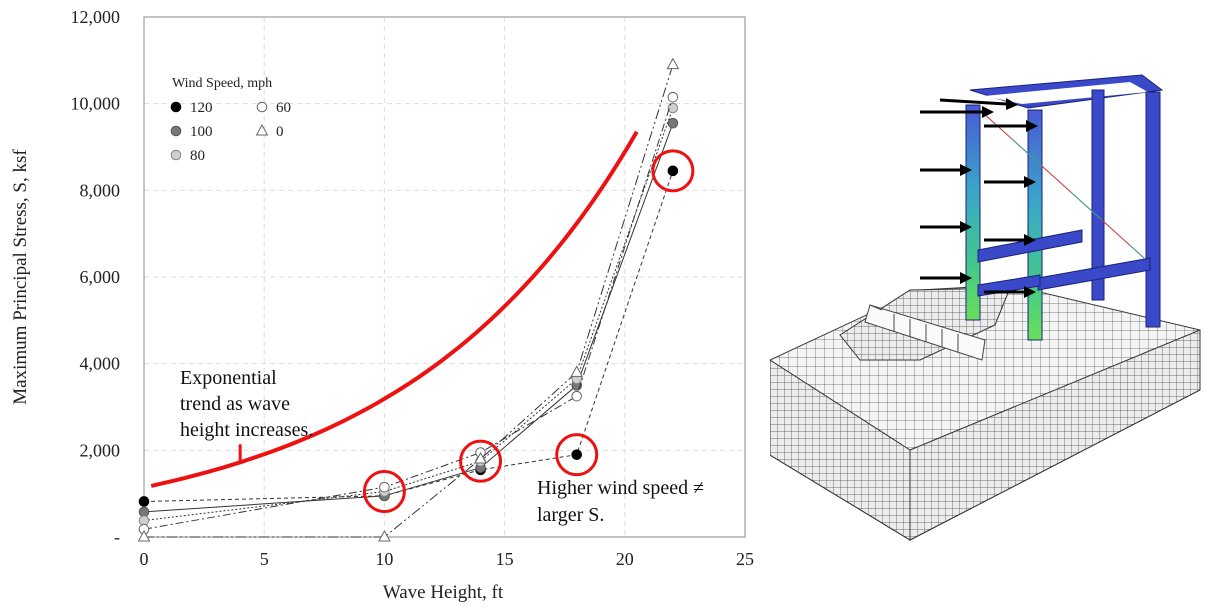  What do you see at coordinates (96, 17) in the screenshot?
I see `y-tick-label: 12,000` at bounding box center [96, 17].